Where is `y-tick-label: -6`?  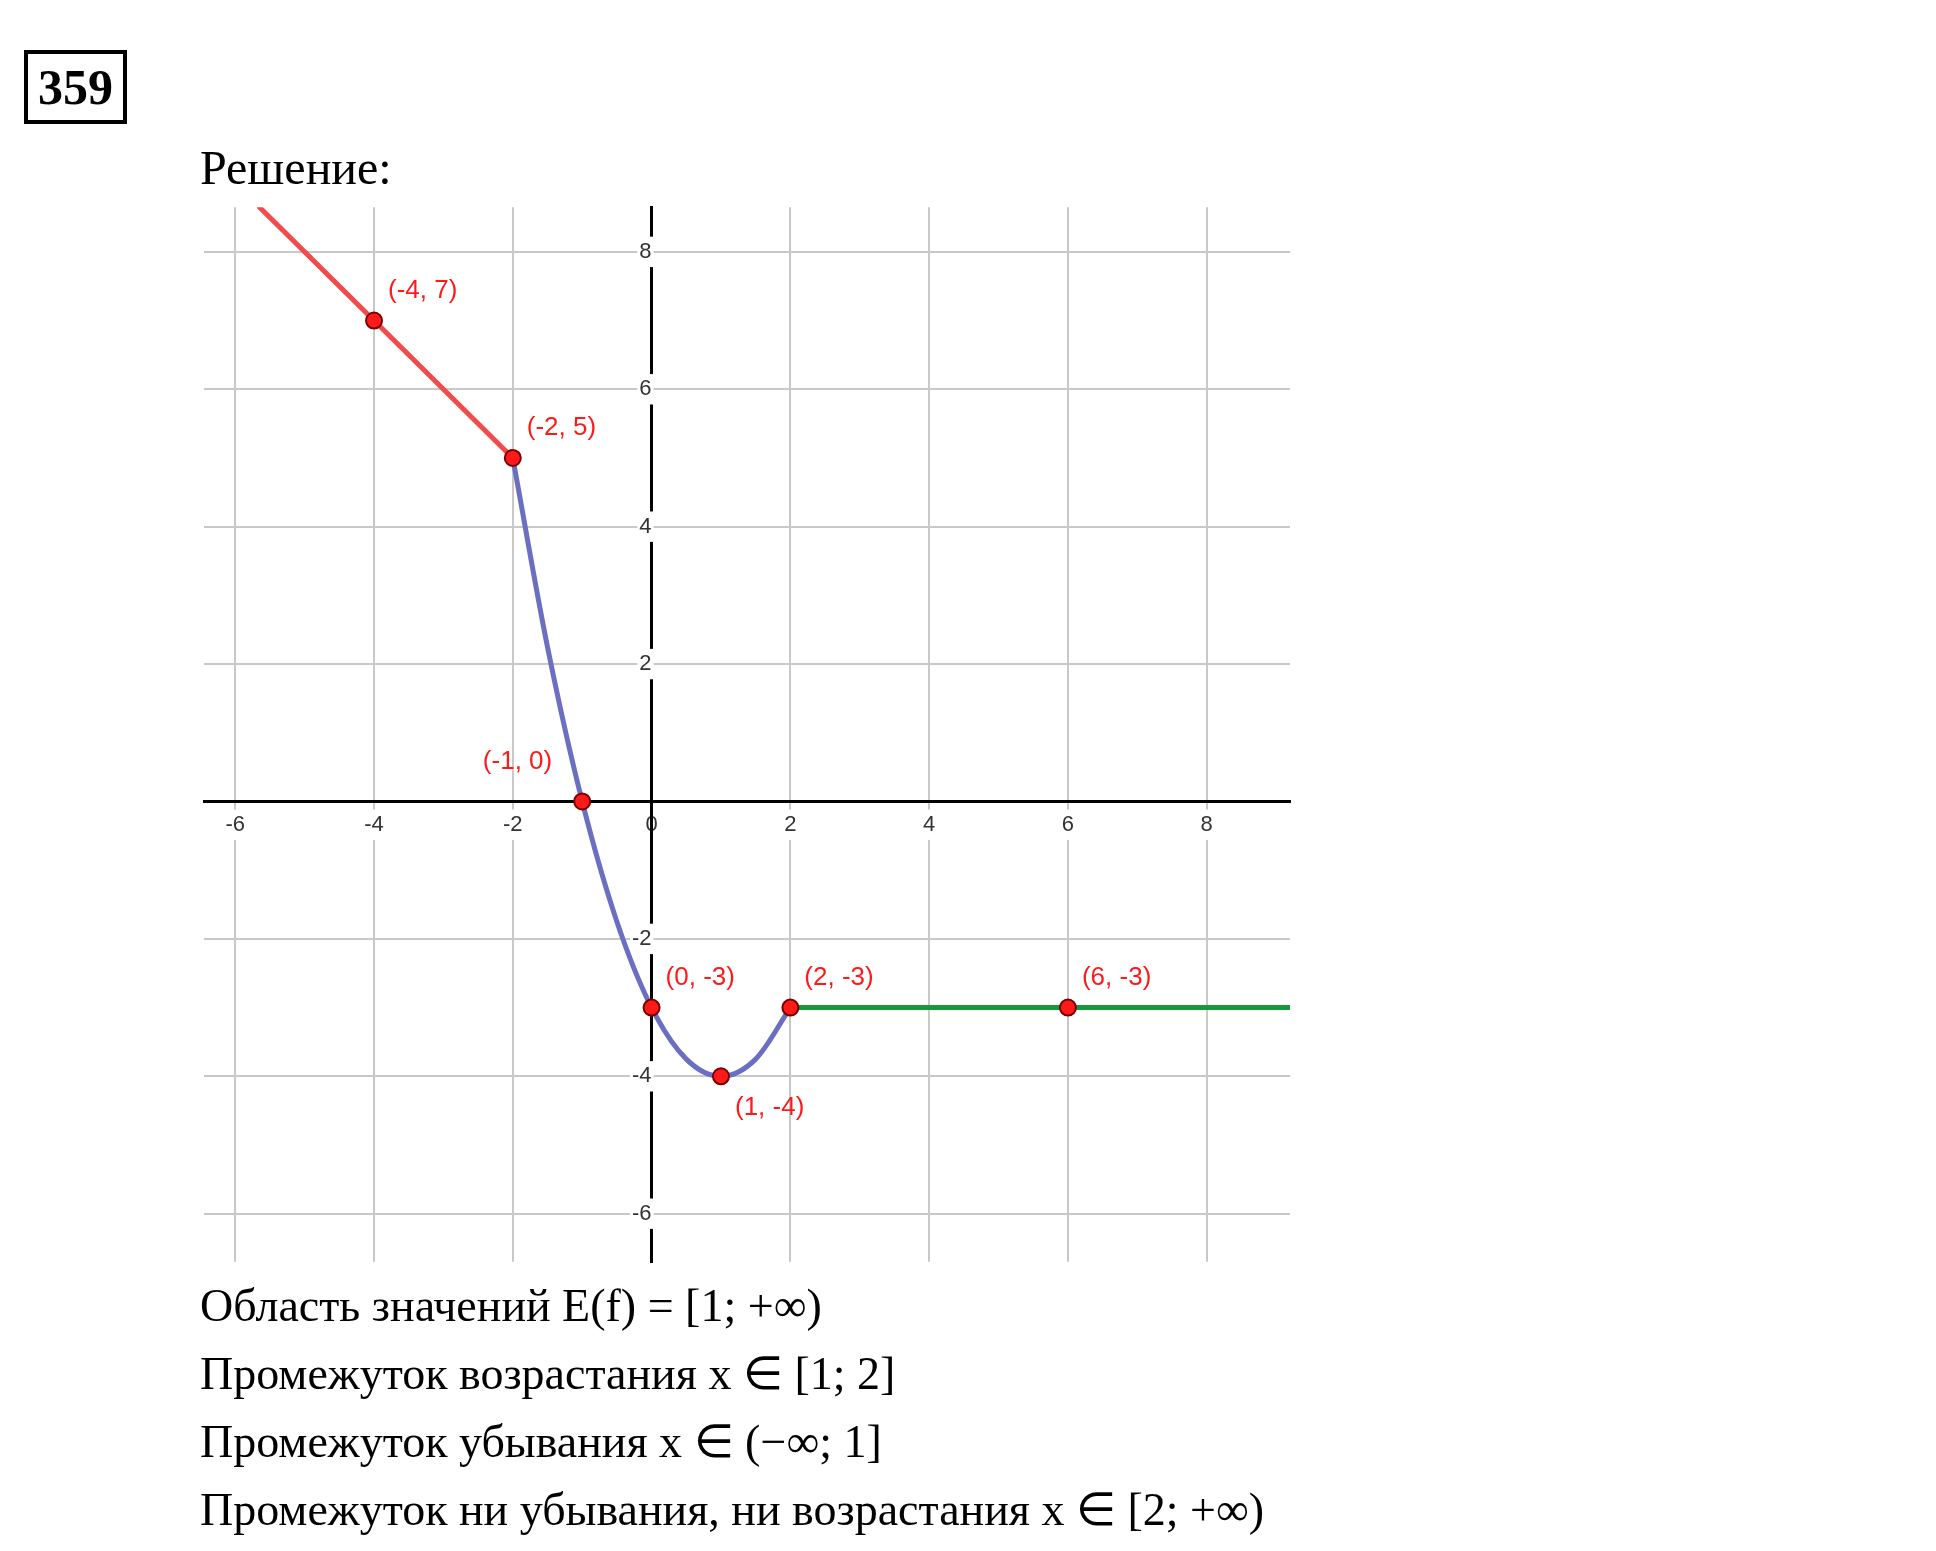 y-tick-label: -6 is located at coordinates (642, 1212).